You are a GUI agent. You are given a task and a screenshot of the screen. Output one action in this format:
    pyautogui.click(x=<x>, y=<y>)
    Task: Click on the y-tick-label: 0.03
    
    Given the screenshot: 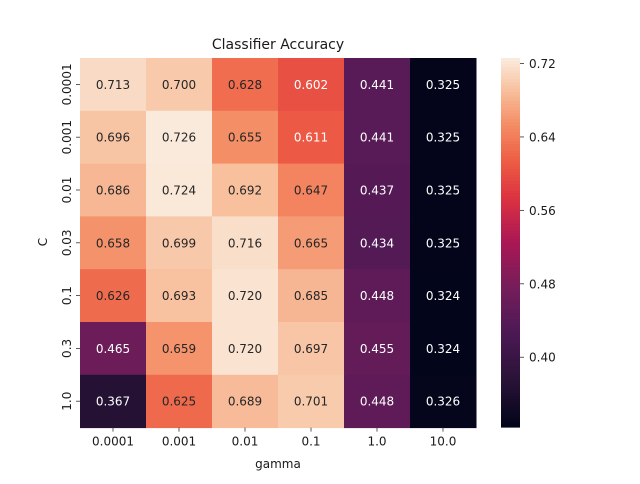 What is the action you would take?
    pyautogui.click(x=67, y=242)
    